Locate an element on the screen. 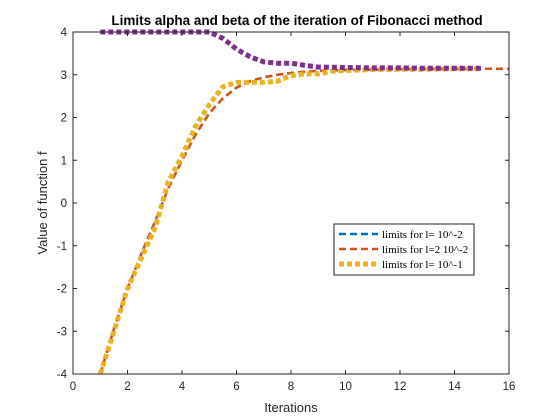 Image resolution: width=560 pixels, height=420 pixels. x-tick-label: 14 is located at coordinates (454, 387).